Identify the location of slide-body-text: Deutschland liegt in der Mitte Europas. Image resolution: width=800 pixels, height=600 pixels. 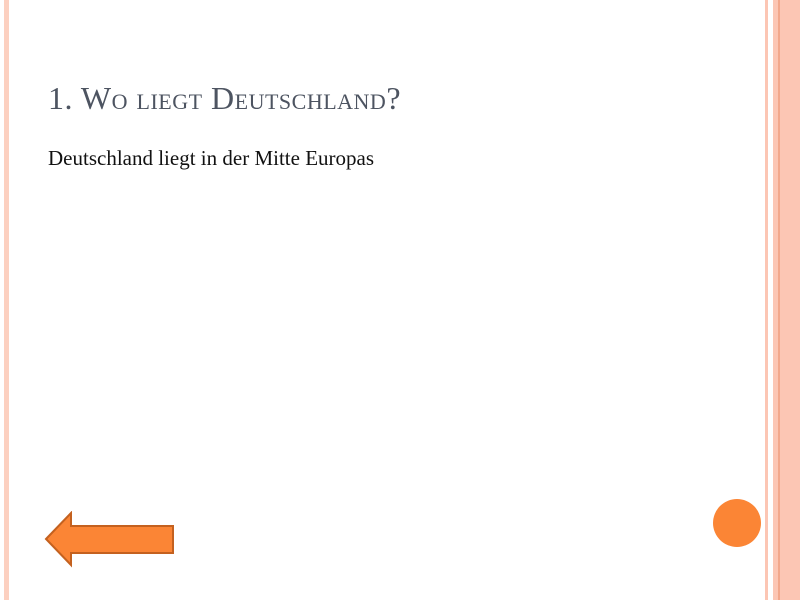
(211, 158).